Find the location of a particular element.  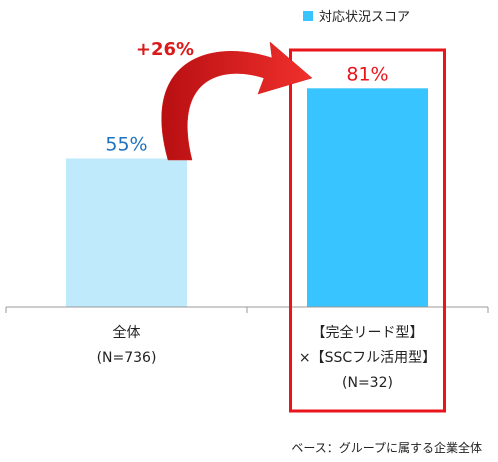

data-label-2: 81% is located at coordinates (367, 74).